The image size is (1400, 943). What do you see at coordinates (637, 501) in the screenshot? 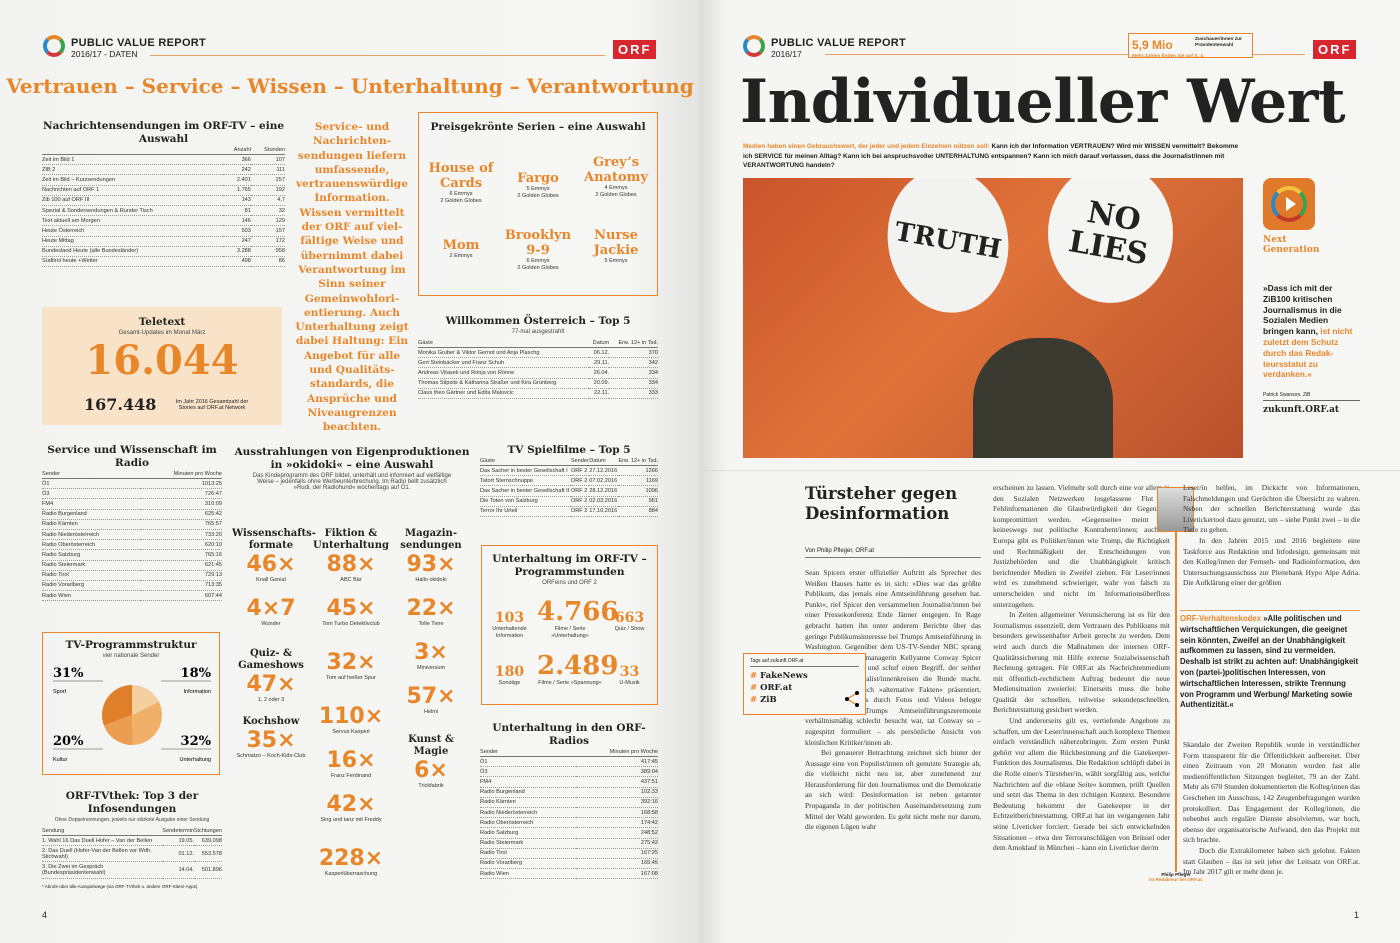
I see `table-cell: 961` at bounding box center [637, 501].